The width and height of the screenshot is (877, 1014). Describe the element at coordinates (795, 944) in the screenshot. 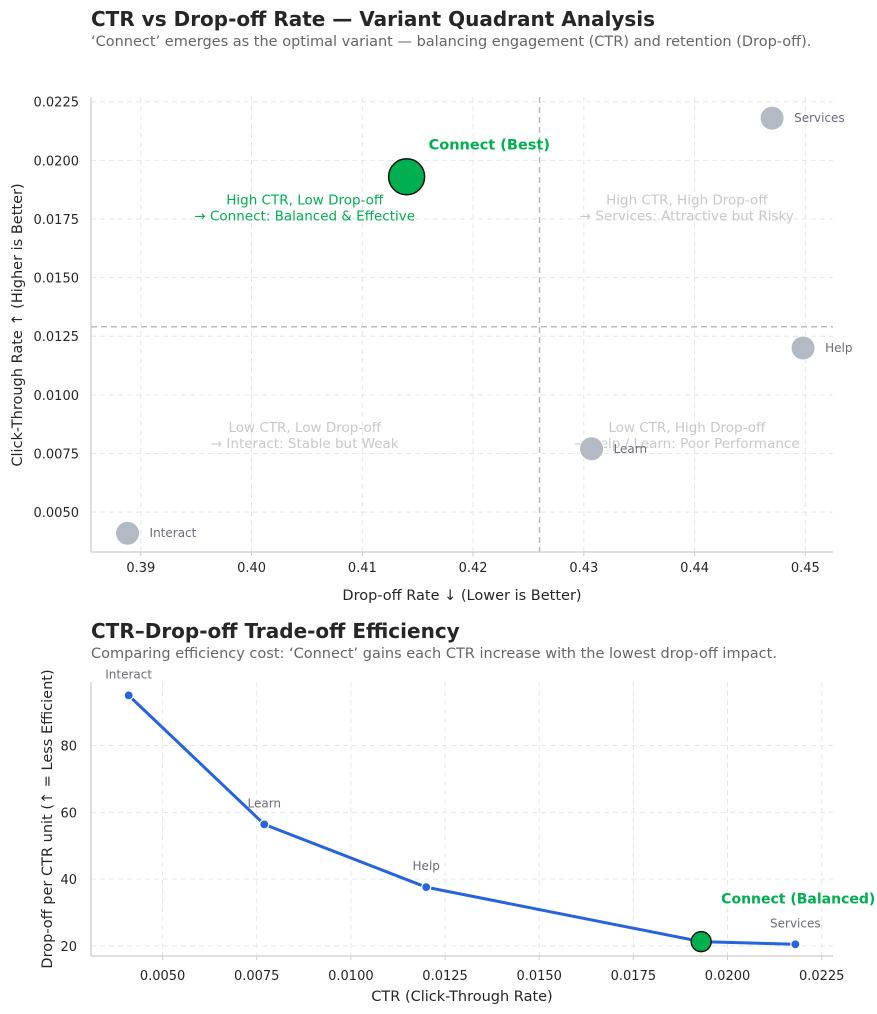

I see `line-point-services` at that location.